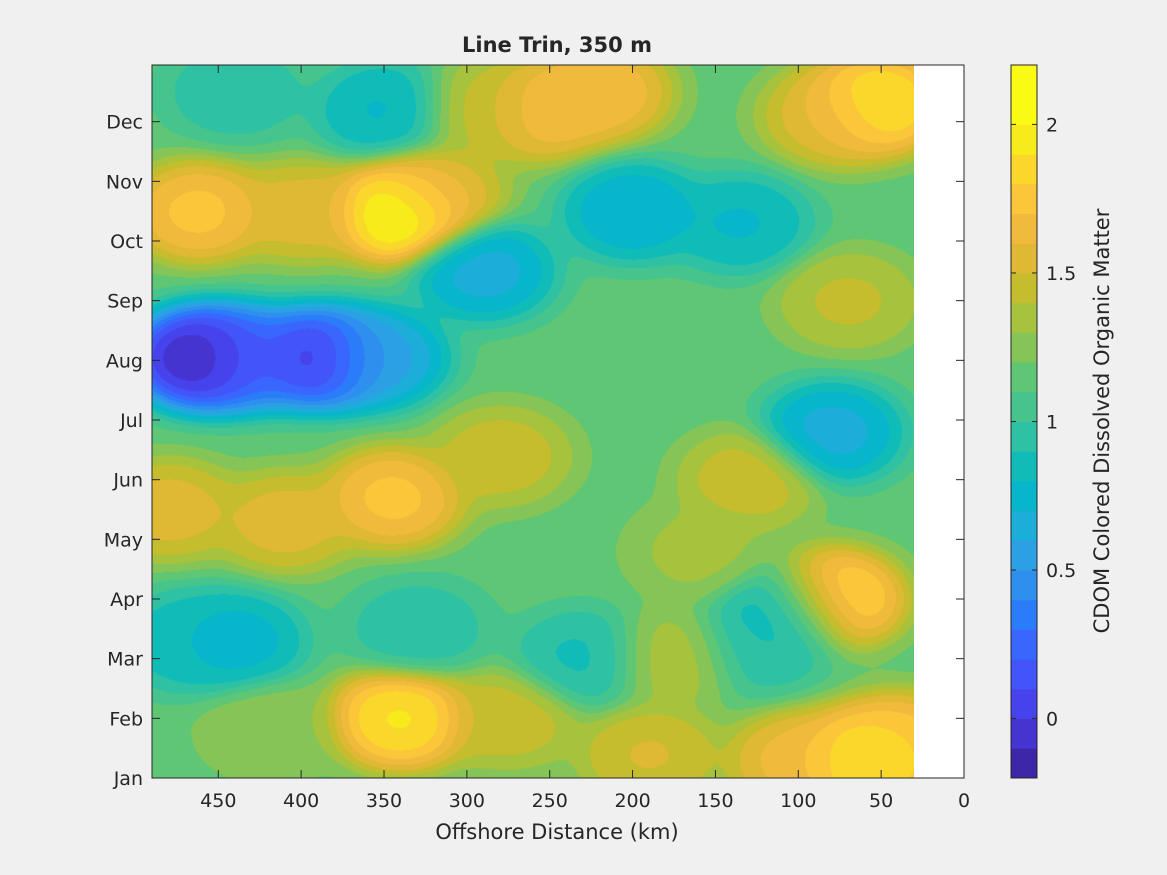  I want to click on x-tick-label: 0, so click(964, 801).